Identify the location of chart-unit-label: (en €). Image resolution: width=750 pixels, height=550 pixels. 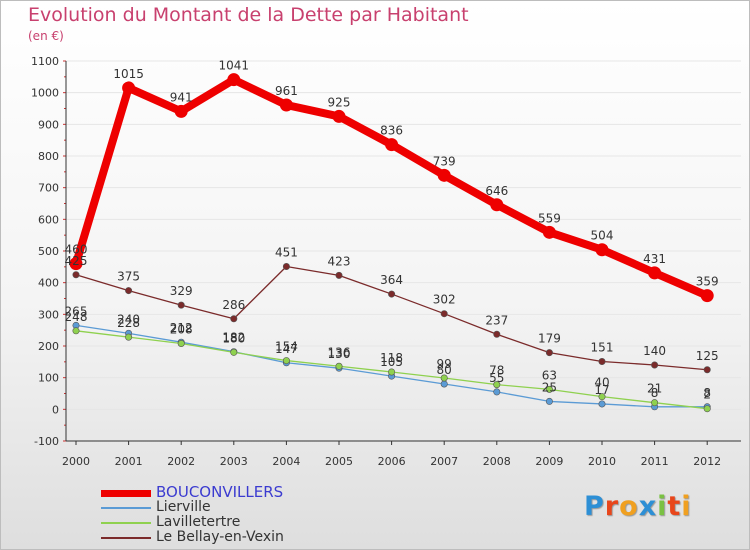
(46, 36).